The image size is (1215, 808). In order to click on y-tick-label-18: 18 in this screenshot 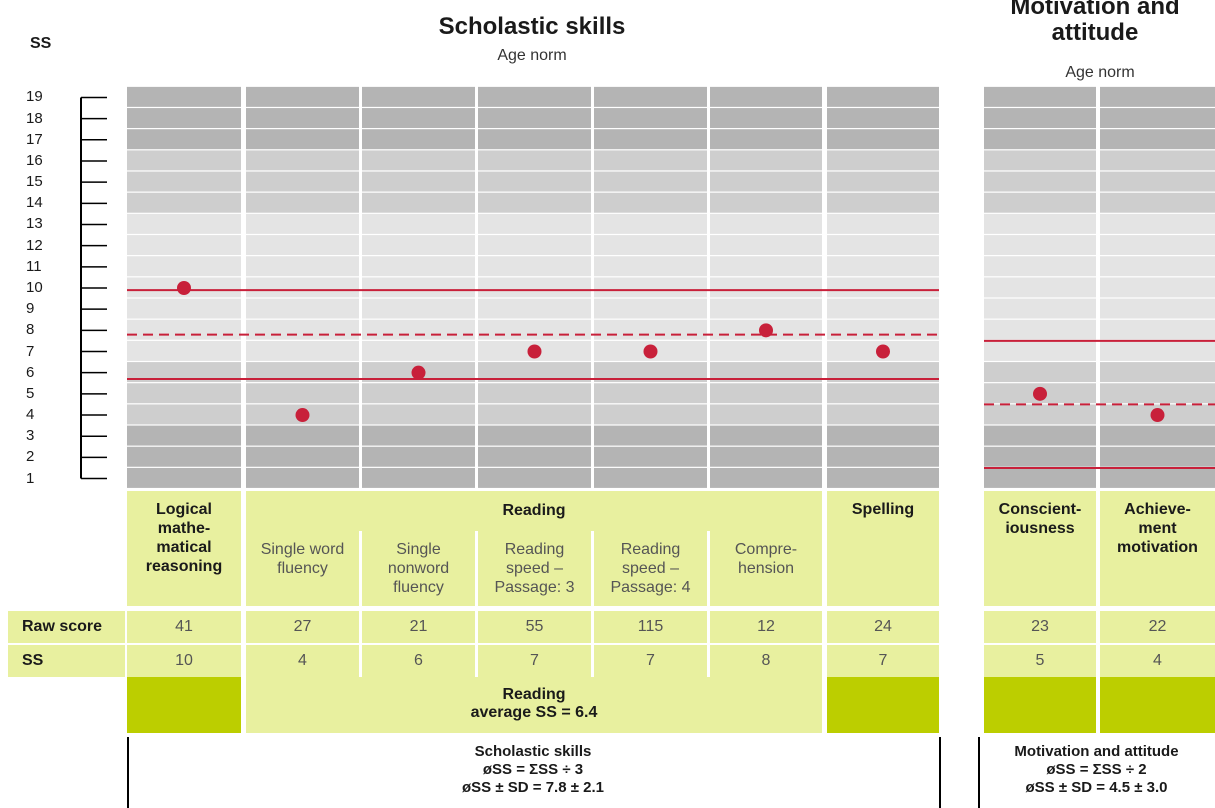, I will do `click(34, 118)`.